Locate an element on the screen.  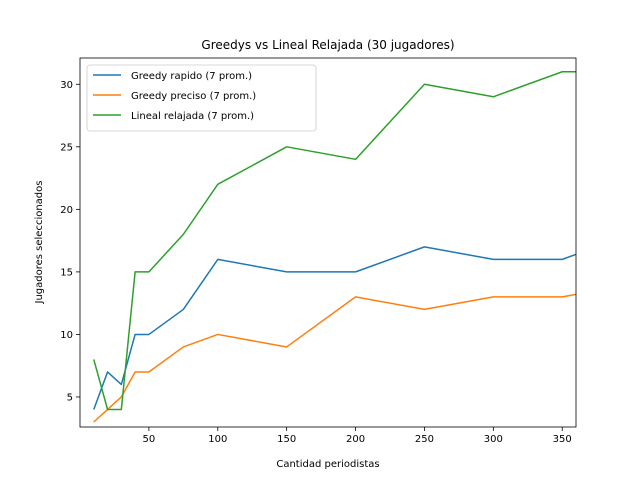
y-tick-label: 20 is located at coordinates (66, 210).